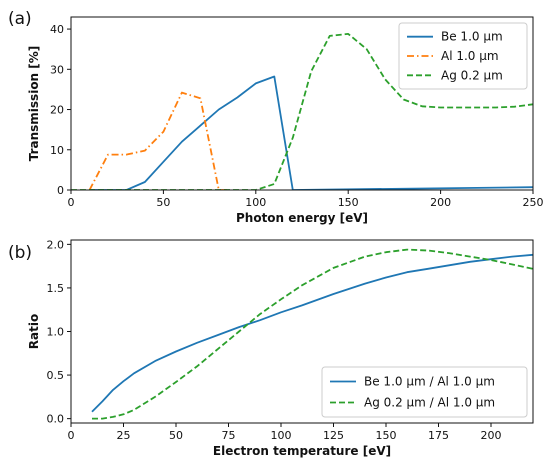 This screenshot has height=469, width=550. Describe the element at coordinates (229, 435) in the screenshot. I see `x-tick-label: 75` at that location.